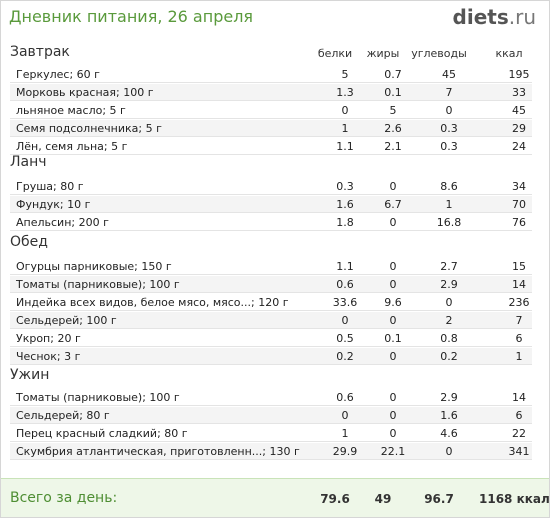 This screenshot has height=518, width=550. What do you see at coordinates (439, 53) in the screenshot?
I see `col-header-carbs: углеводы` at bounding box center [439, 53].